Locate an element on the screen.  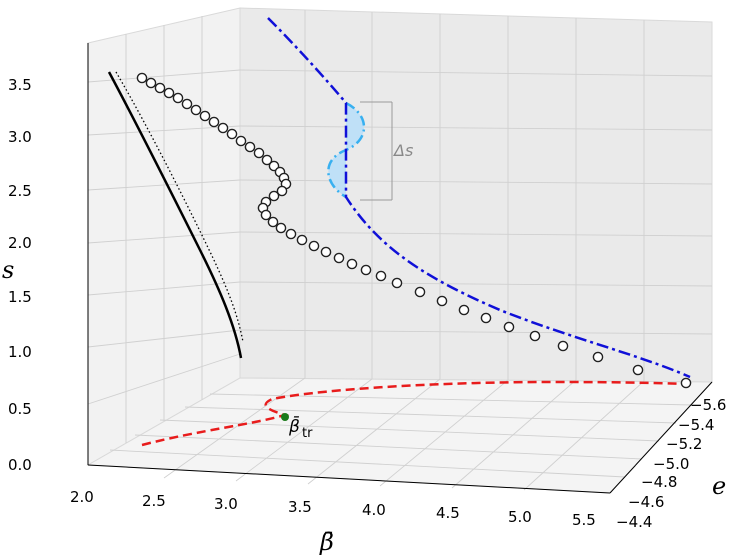
delta-s-bracket: Δs is located at coordinates (386, 151).